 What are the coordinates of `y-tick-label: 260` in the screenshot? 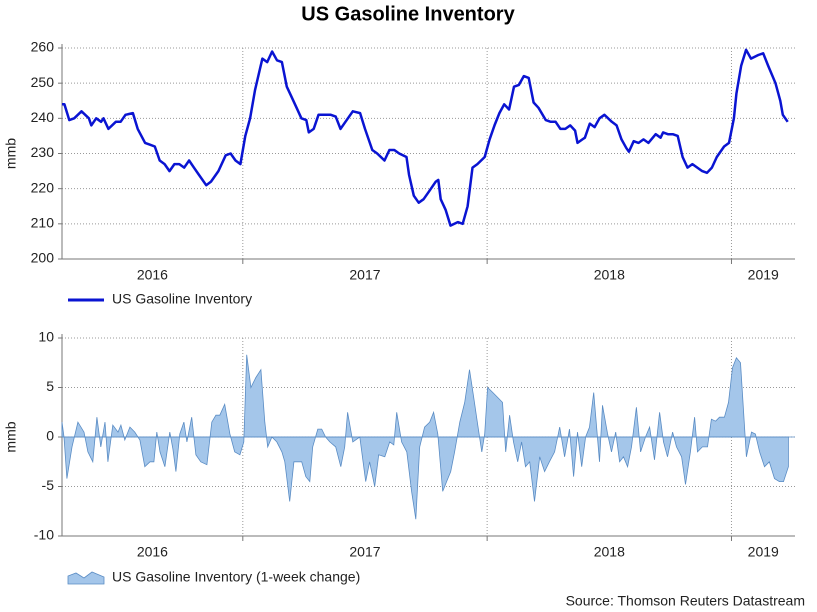 It's located at (43, 47).